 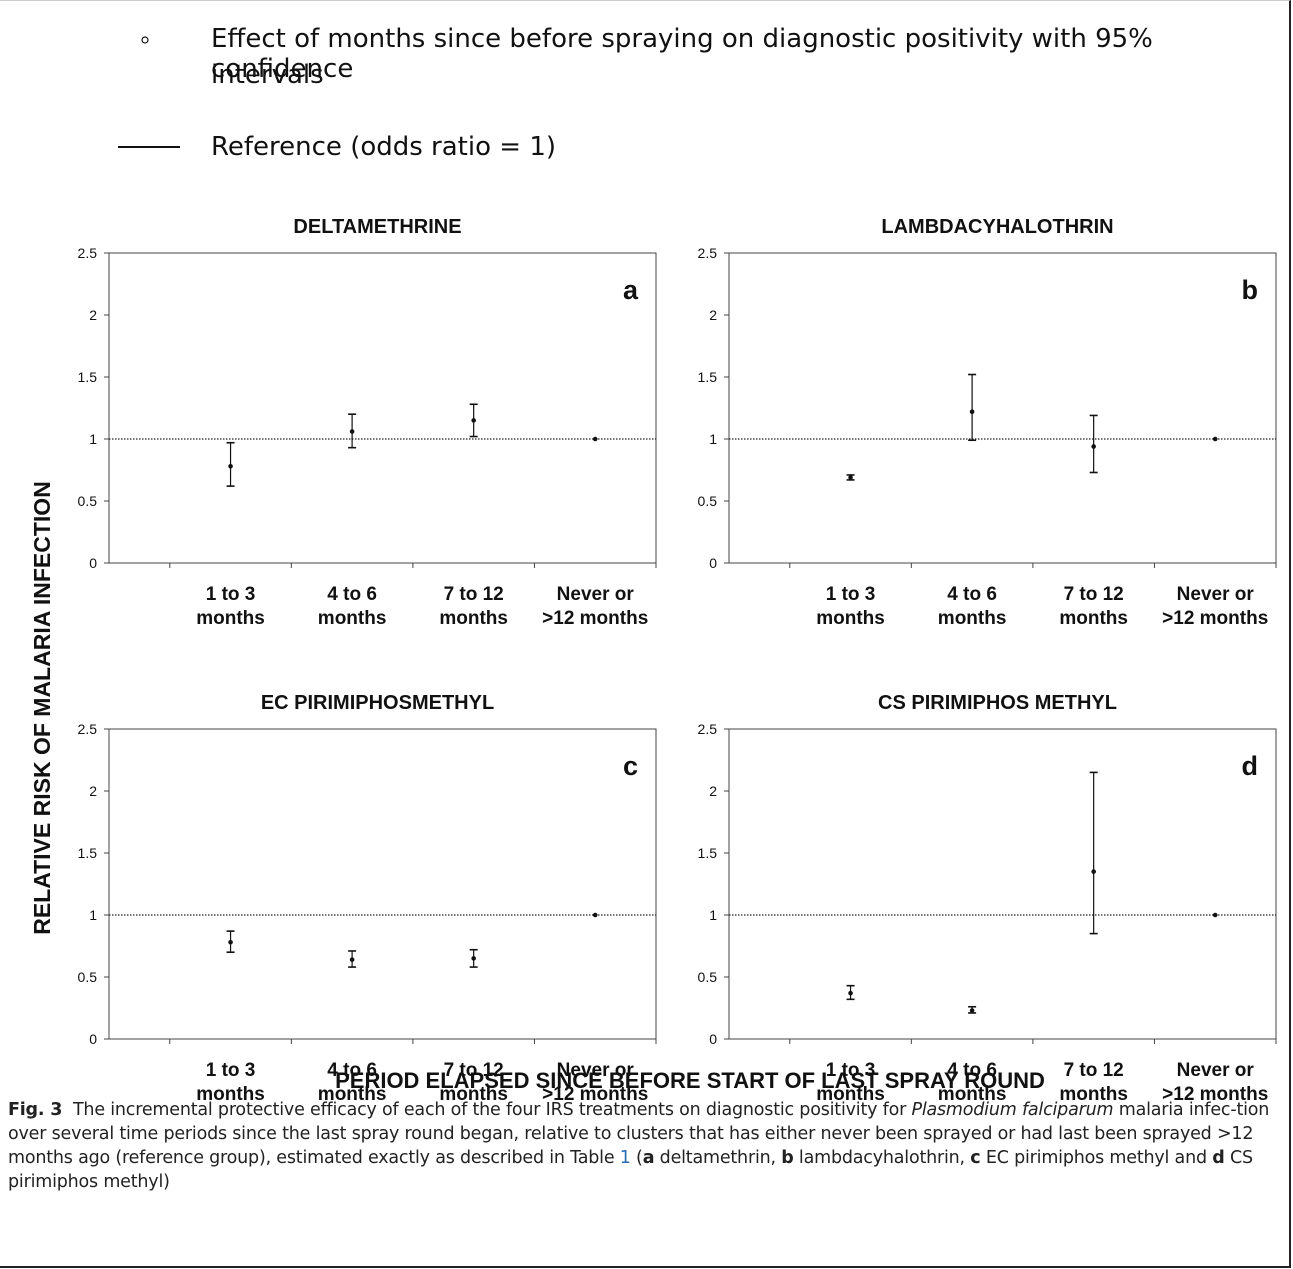 I want to click on caption-table-link: 1, so click(x=625, y=1158).